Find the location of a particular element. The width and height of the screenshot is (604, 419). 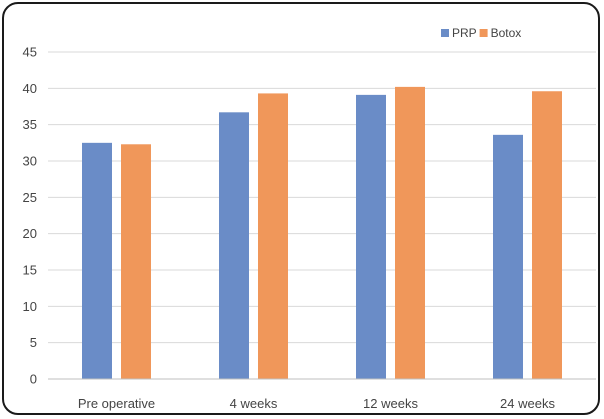

y-tick-label: 25 is located at coordinates (30, 197).